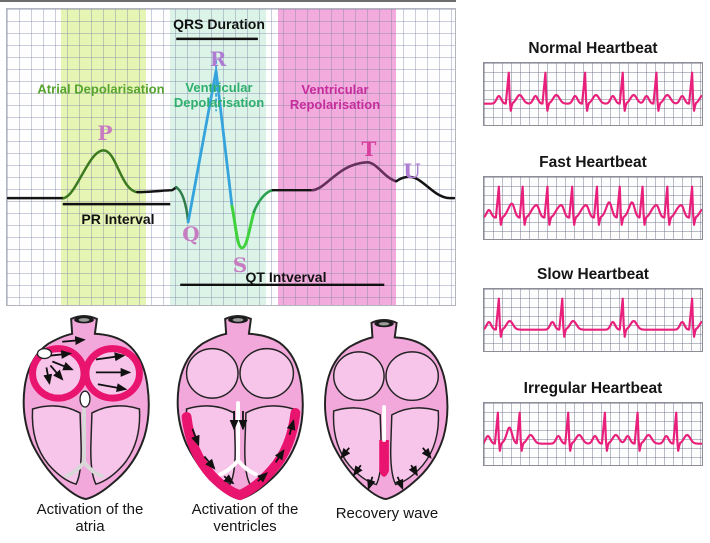 The image size is (710, 543). I want to click on strip-waveform-irregular, so click(593, 431).